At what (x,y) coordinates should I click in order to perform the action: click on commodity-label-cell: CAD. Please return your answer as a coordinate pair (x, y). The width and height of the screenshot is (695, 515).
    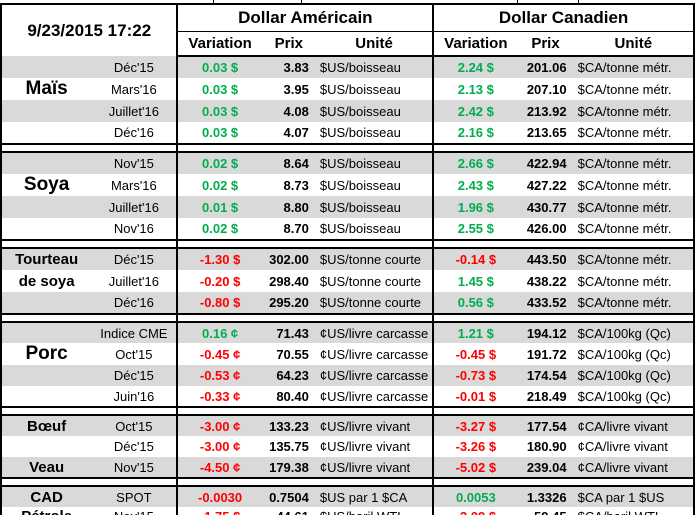
    Looking at the image, I should click on (46, 496).